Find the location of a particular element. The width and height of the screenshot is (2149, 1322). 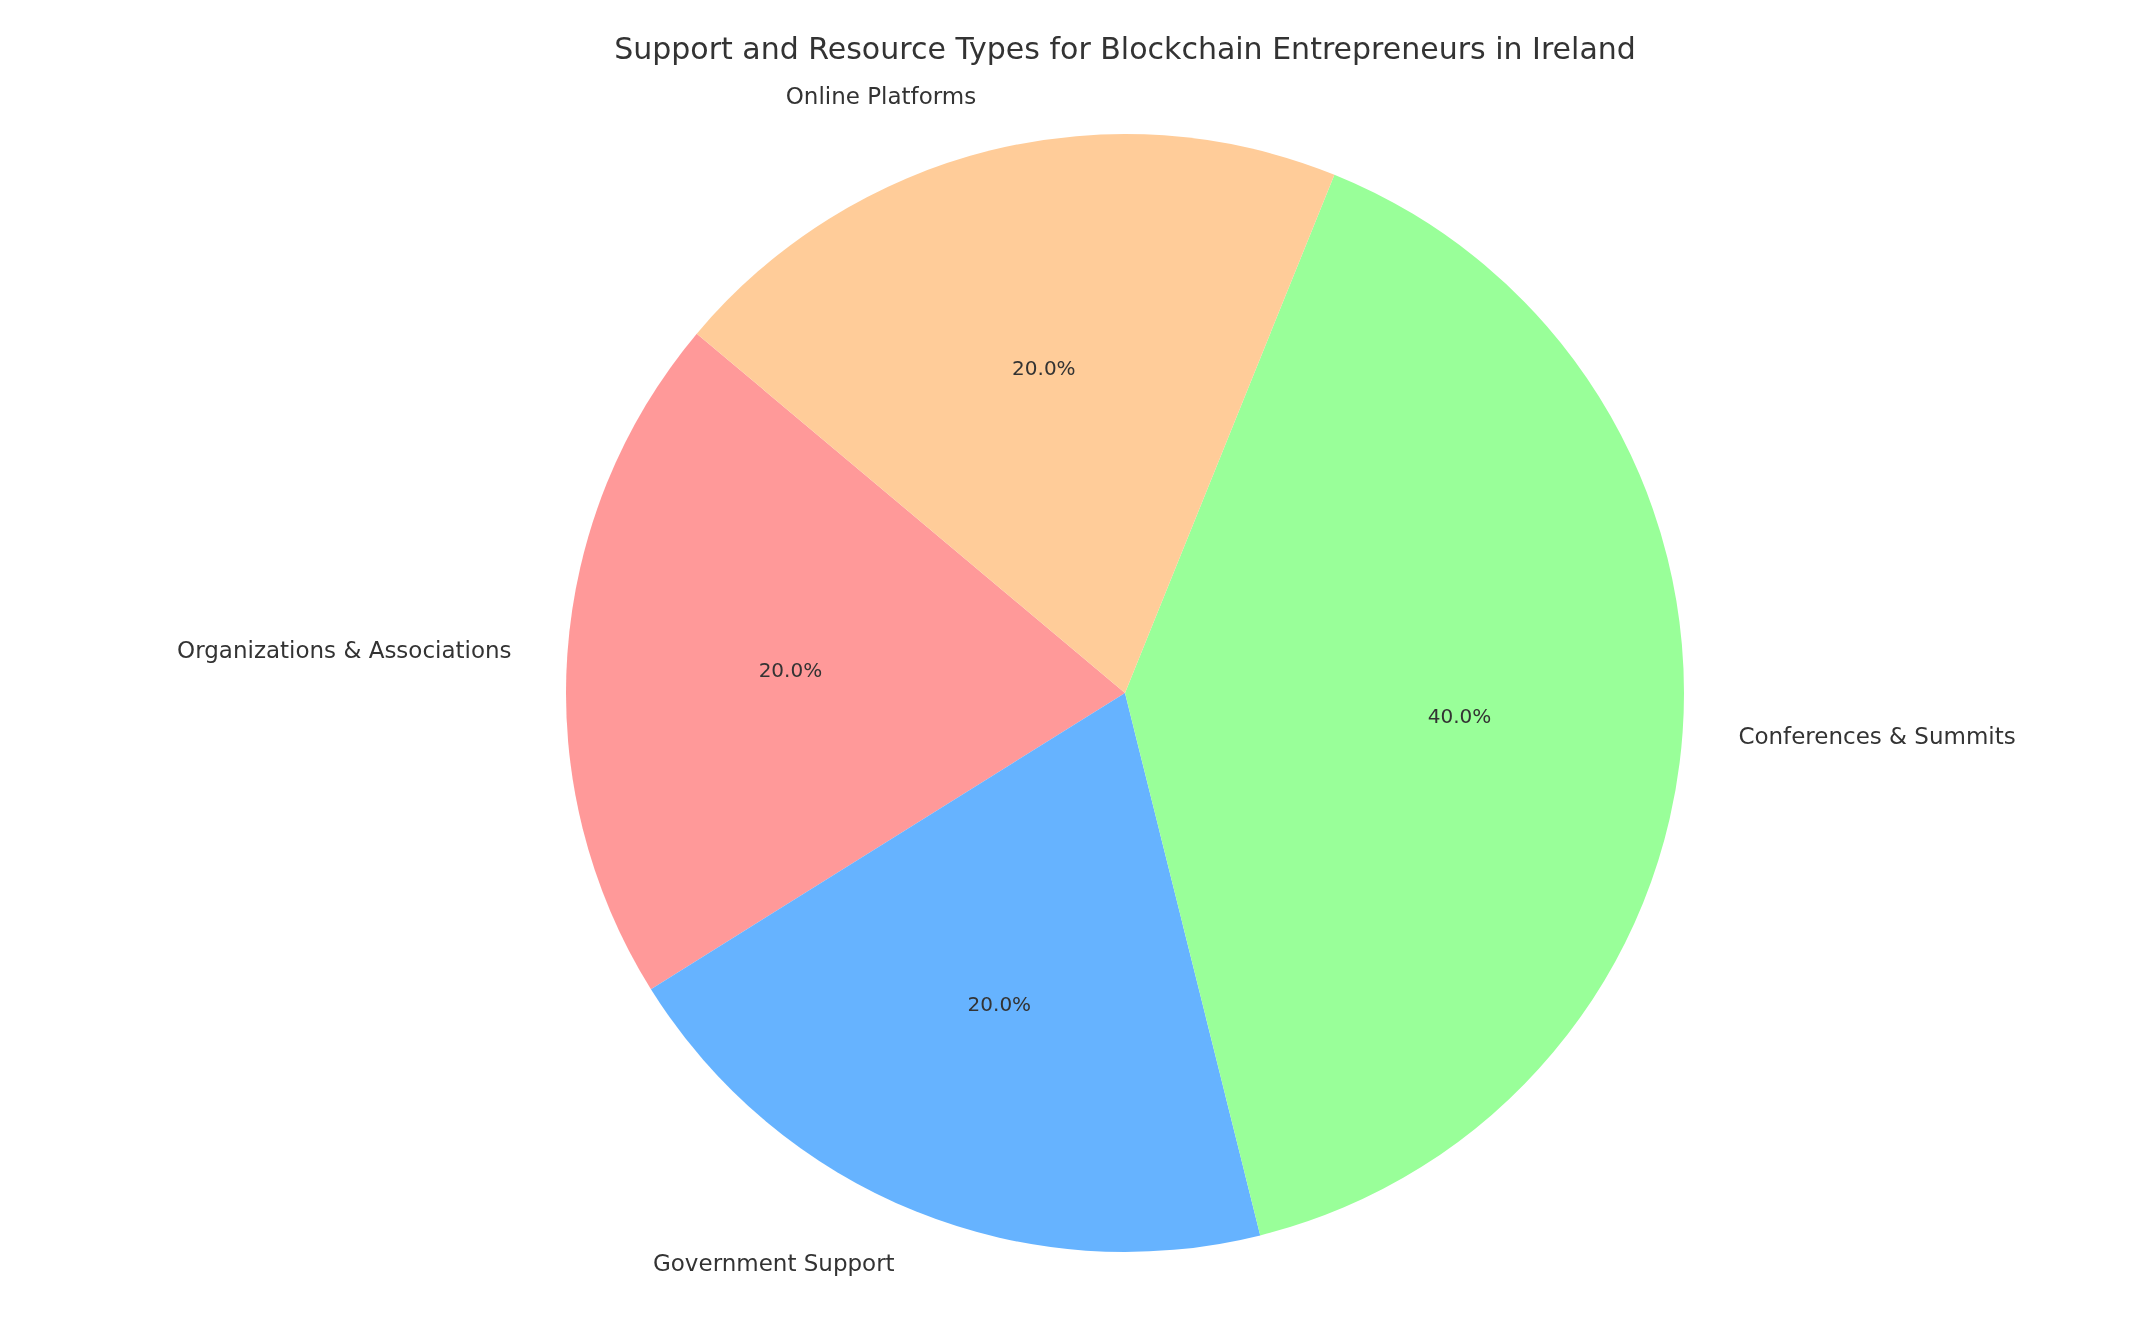

slice-label: Organizations & Associations is located at coordinates (344, 650).